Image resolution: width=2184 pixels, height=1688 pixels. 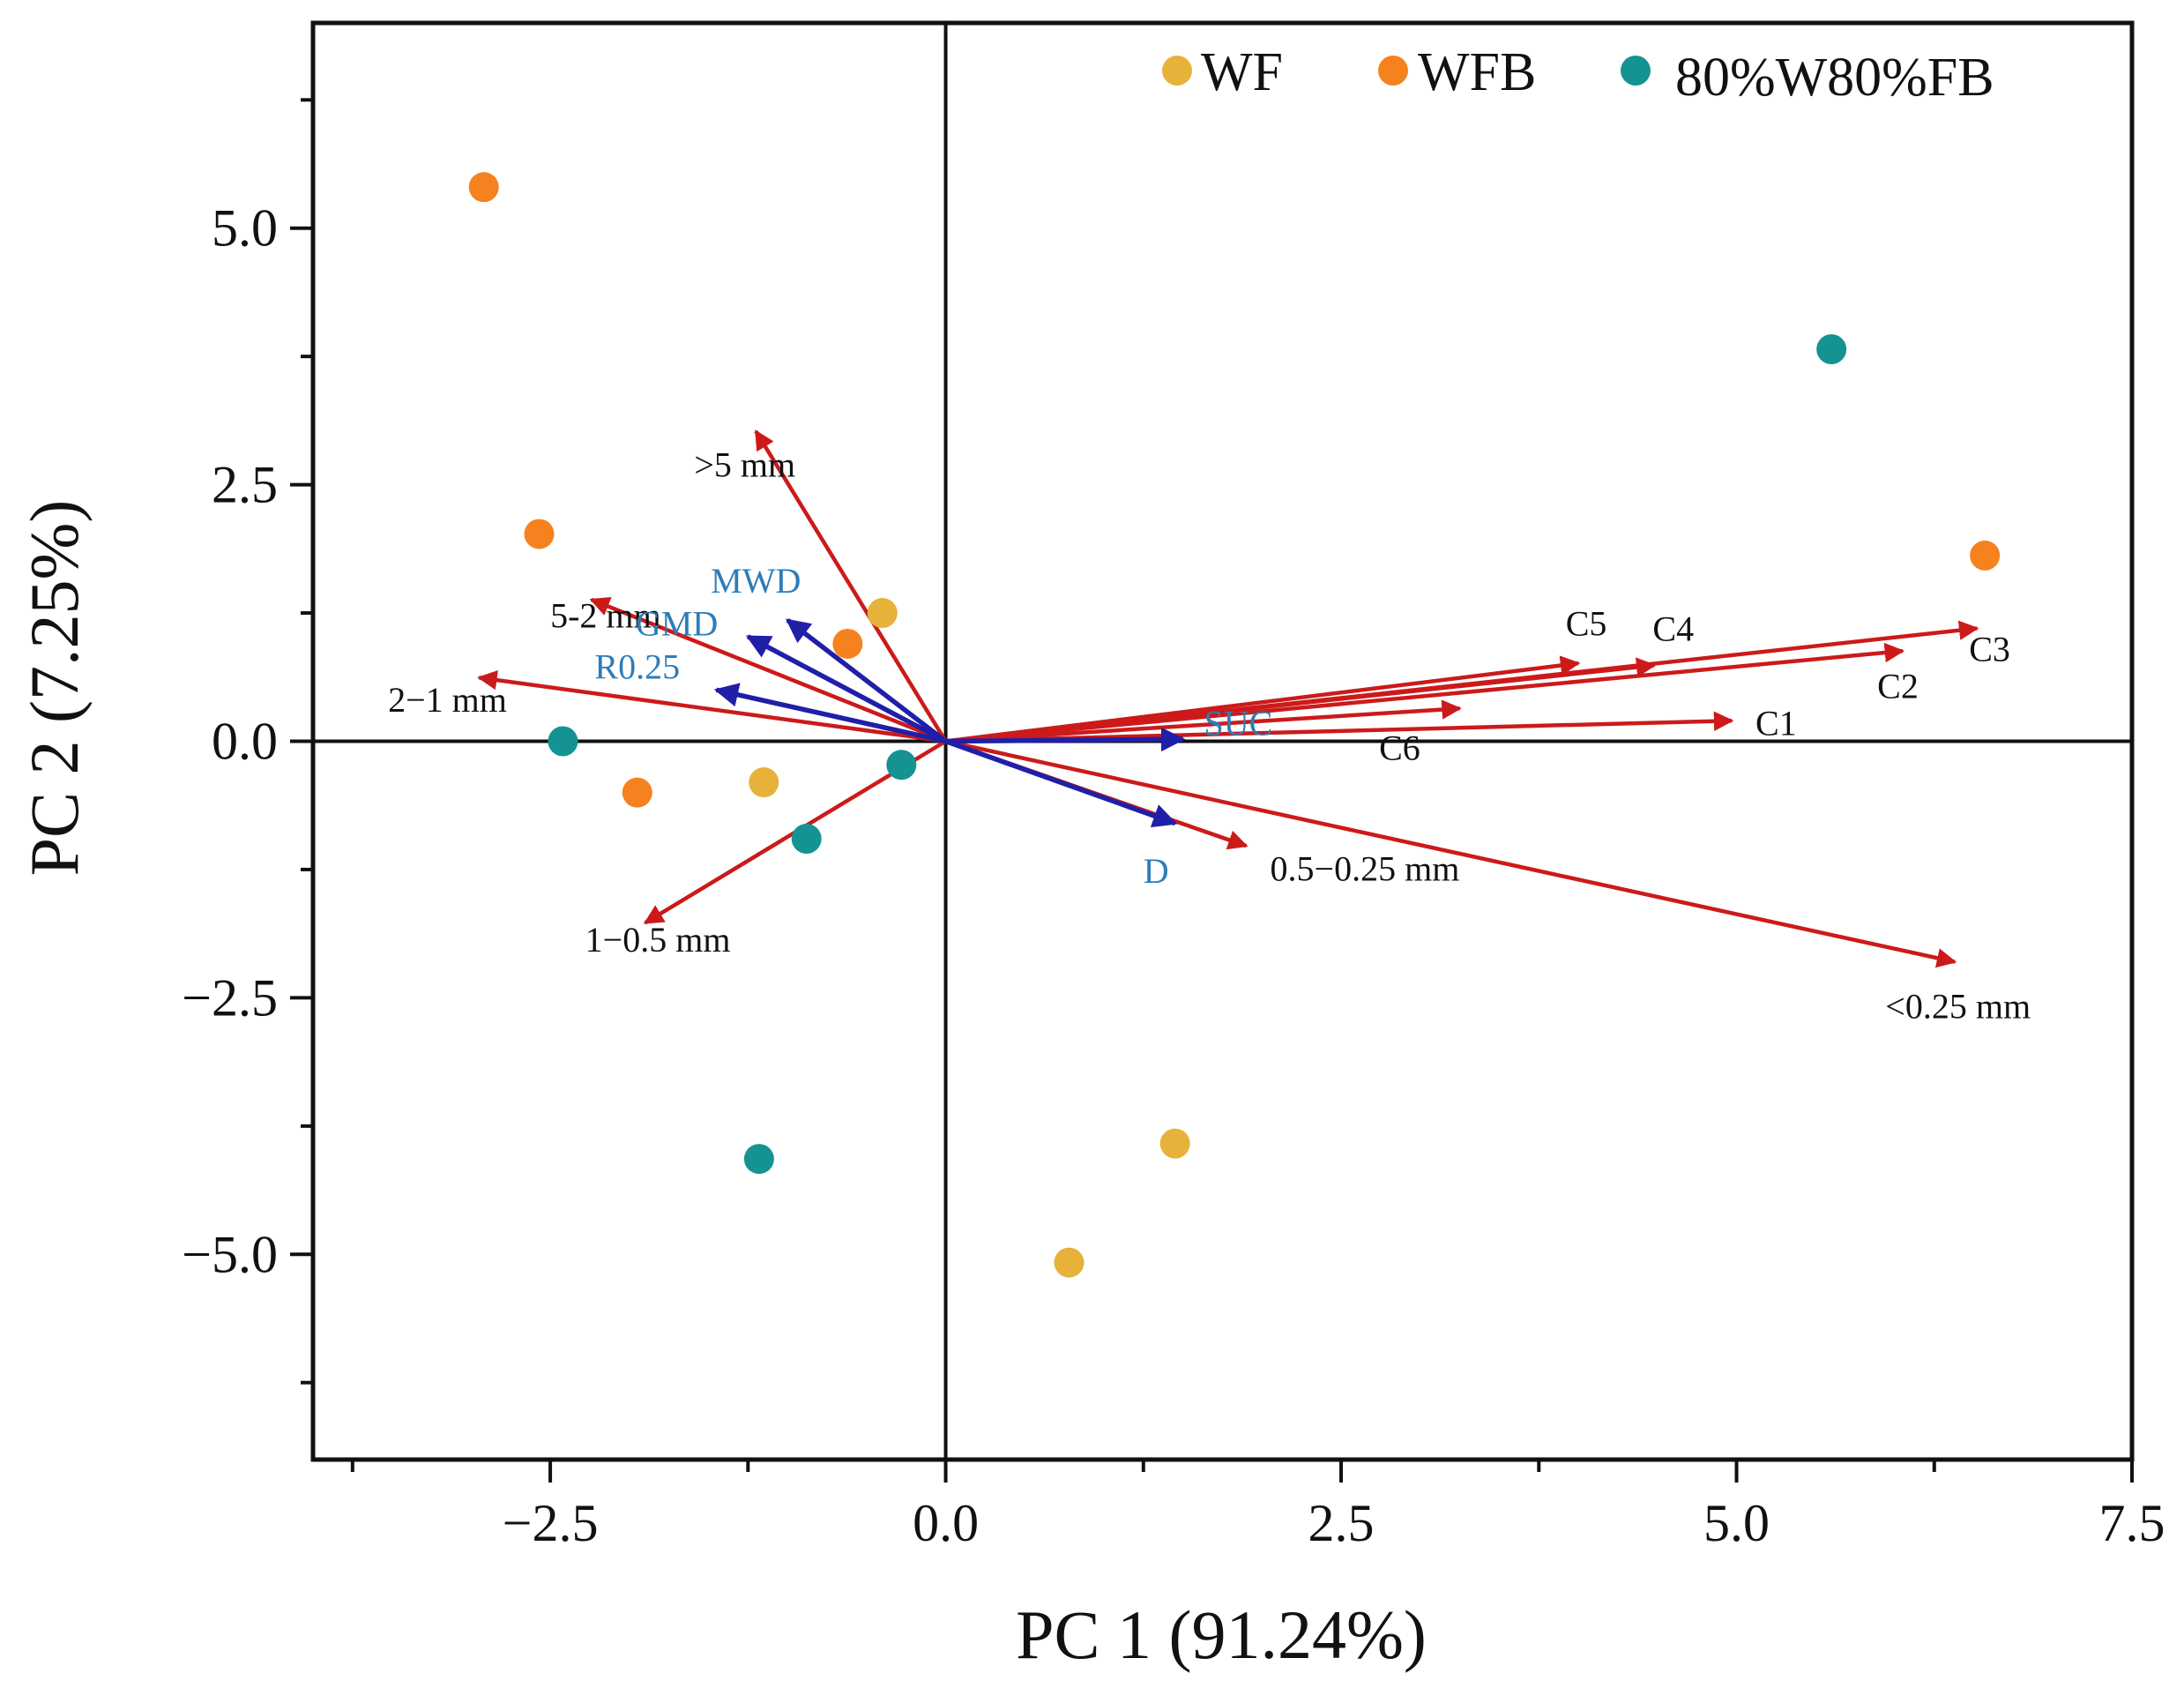 I want to click on vector-0-25-mm, so click(x=1451, y=854).